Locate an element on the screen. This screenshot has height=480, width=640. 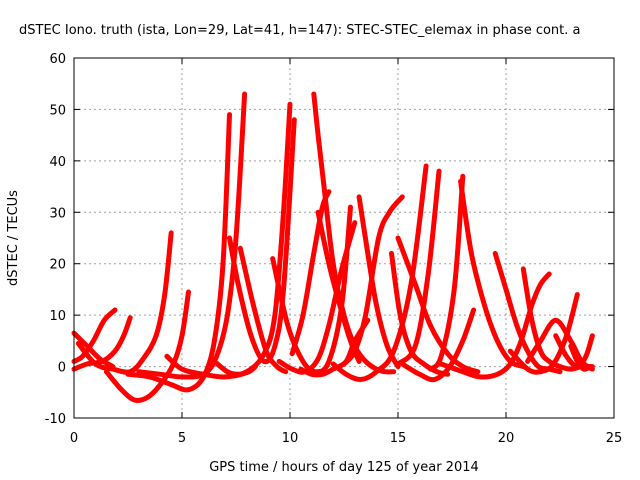
x-axis-label: GPS time / hours of day 125 of year 2014 is located at coordinates (344, 467).